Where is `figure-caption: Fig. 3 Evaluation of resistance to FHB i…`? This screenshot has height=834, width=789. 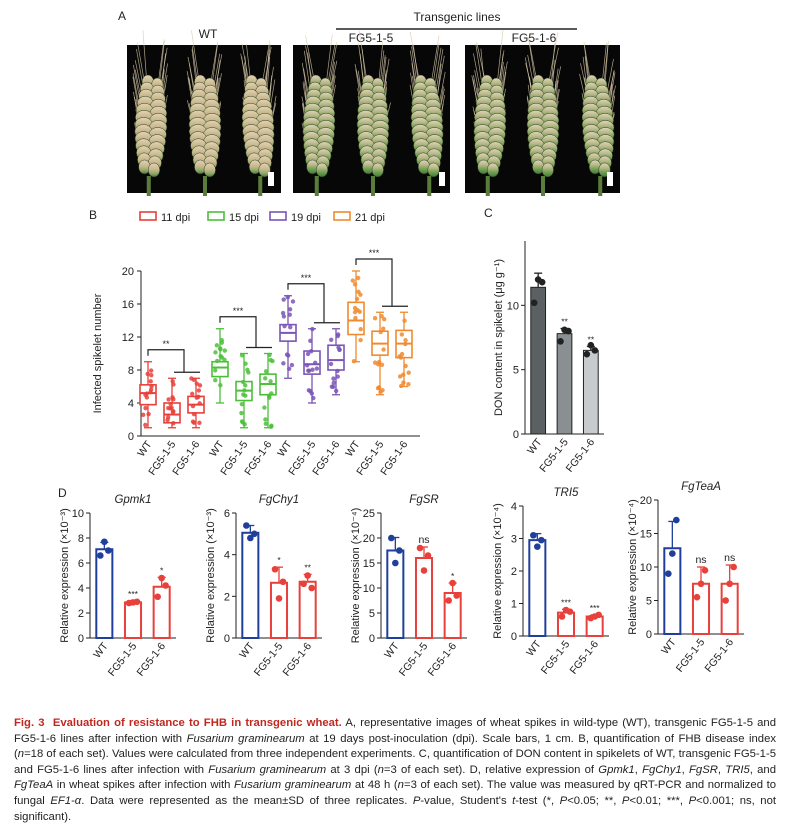
figure-caption: Fig. 3 Evaluation of resistance to FHB i… is located at coordinates (395, 770).